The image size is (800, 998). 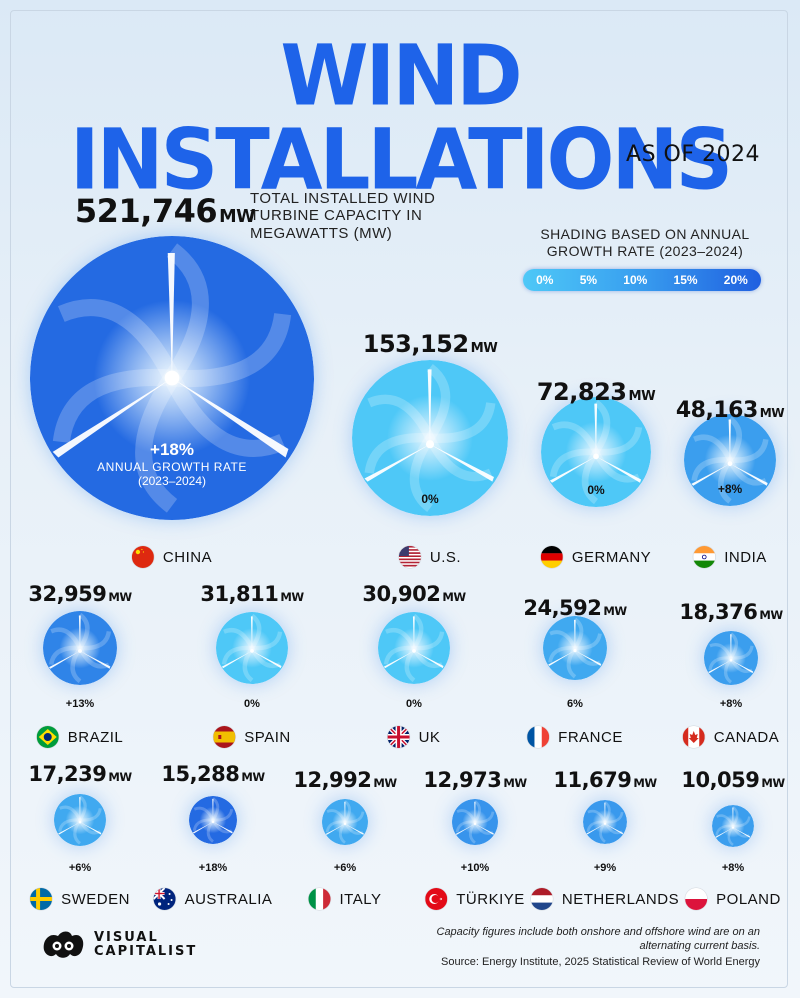 What do you see at coordinates (475, 868) in the screenshot?
I see `growth-label: +10%` at bounding box center [475, 868].